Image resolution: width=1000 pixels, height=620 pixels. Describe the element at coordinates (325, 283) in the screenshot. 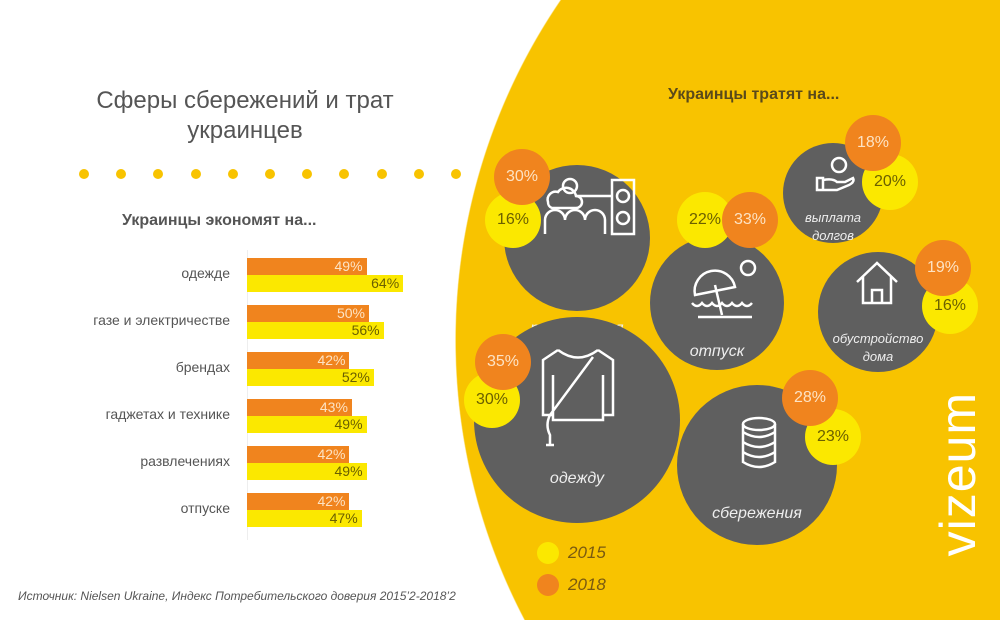

I see `bar-2015: 64%` at that location.